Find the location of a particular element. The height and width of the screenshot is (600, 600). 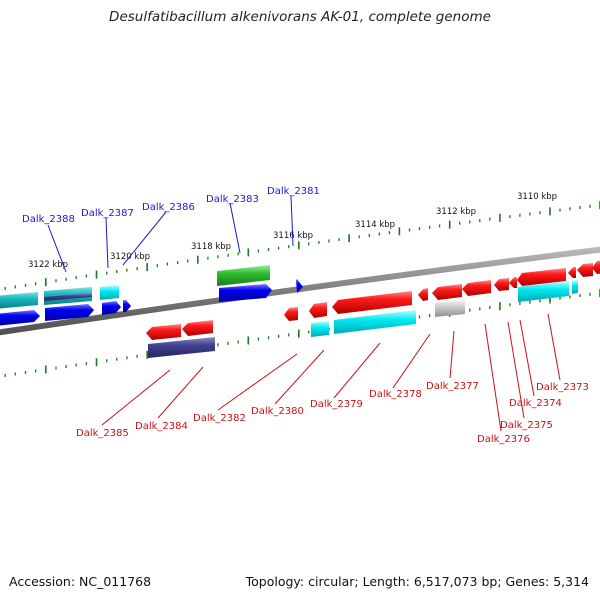

genes-bottom-inner is located at coordinates (442, 290).